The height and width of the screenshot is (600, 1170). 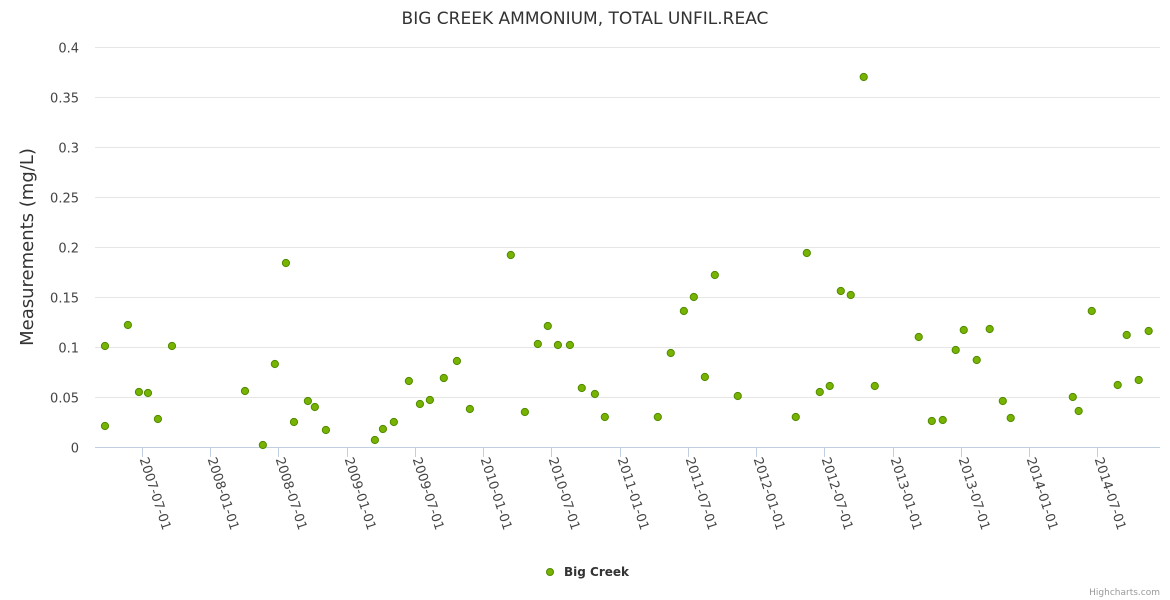 I want to click on y-tick-label: 0.35, so click(x=64, y=99).